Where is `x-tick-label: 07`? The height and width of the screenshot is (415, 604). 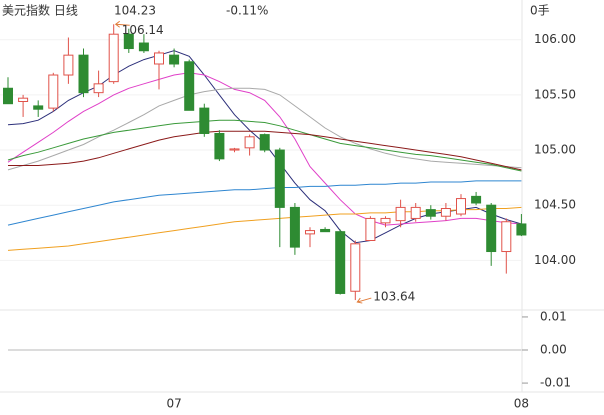
x-tick-label: 07 is located at coordinates (173, 404).